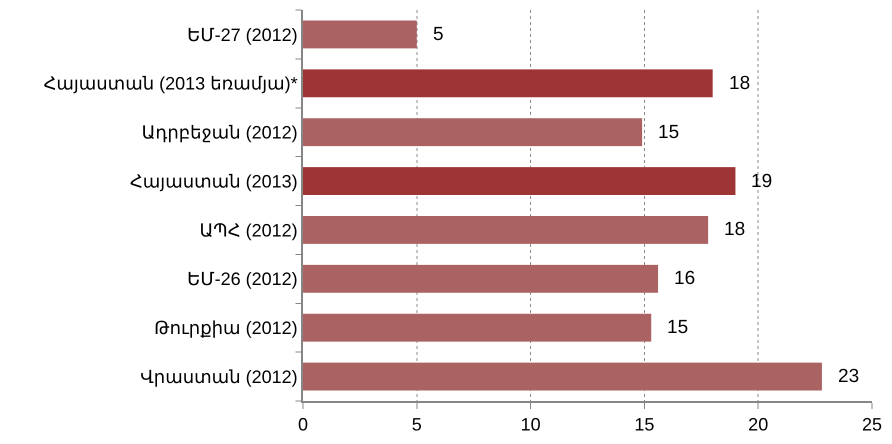 The image size is (892, 444). I want to click on y-tick-label: Ադրբեջան (2012), so click(220, 132).